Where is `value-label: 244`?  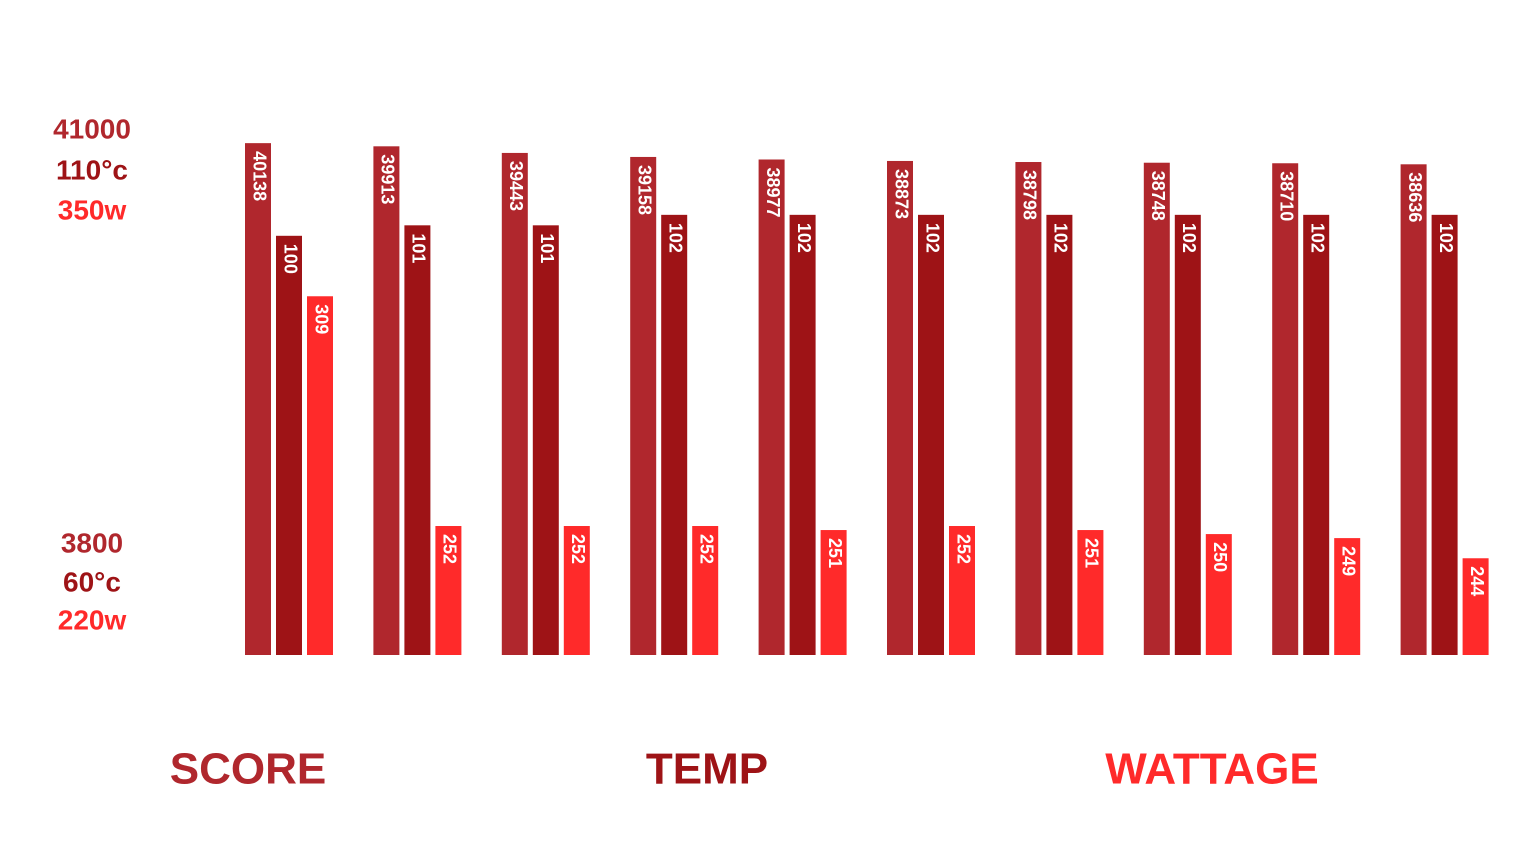
value-label: 244 is located at coordinates (1477, 581).